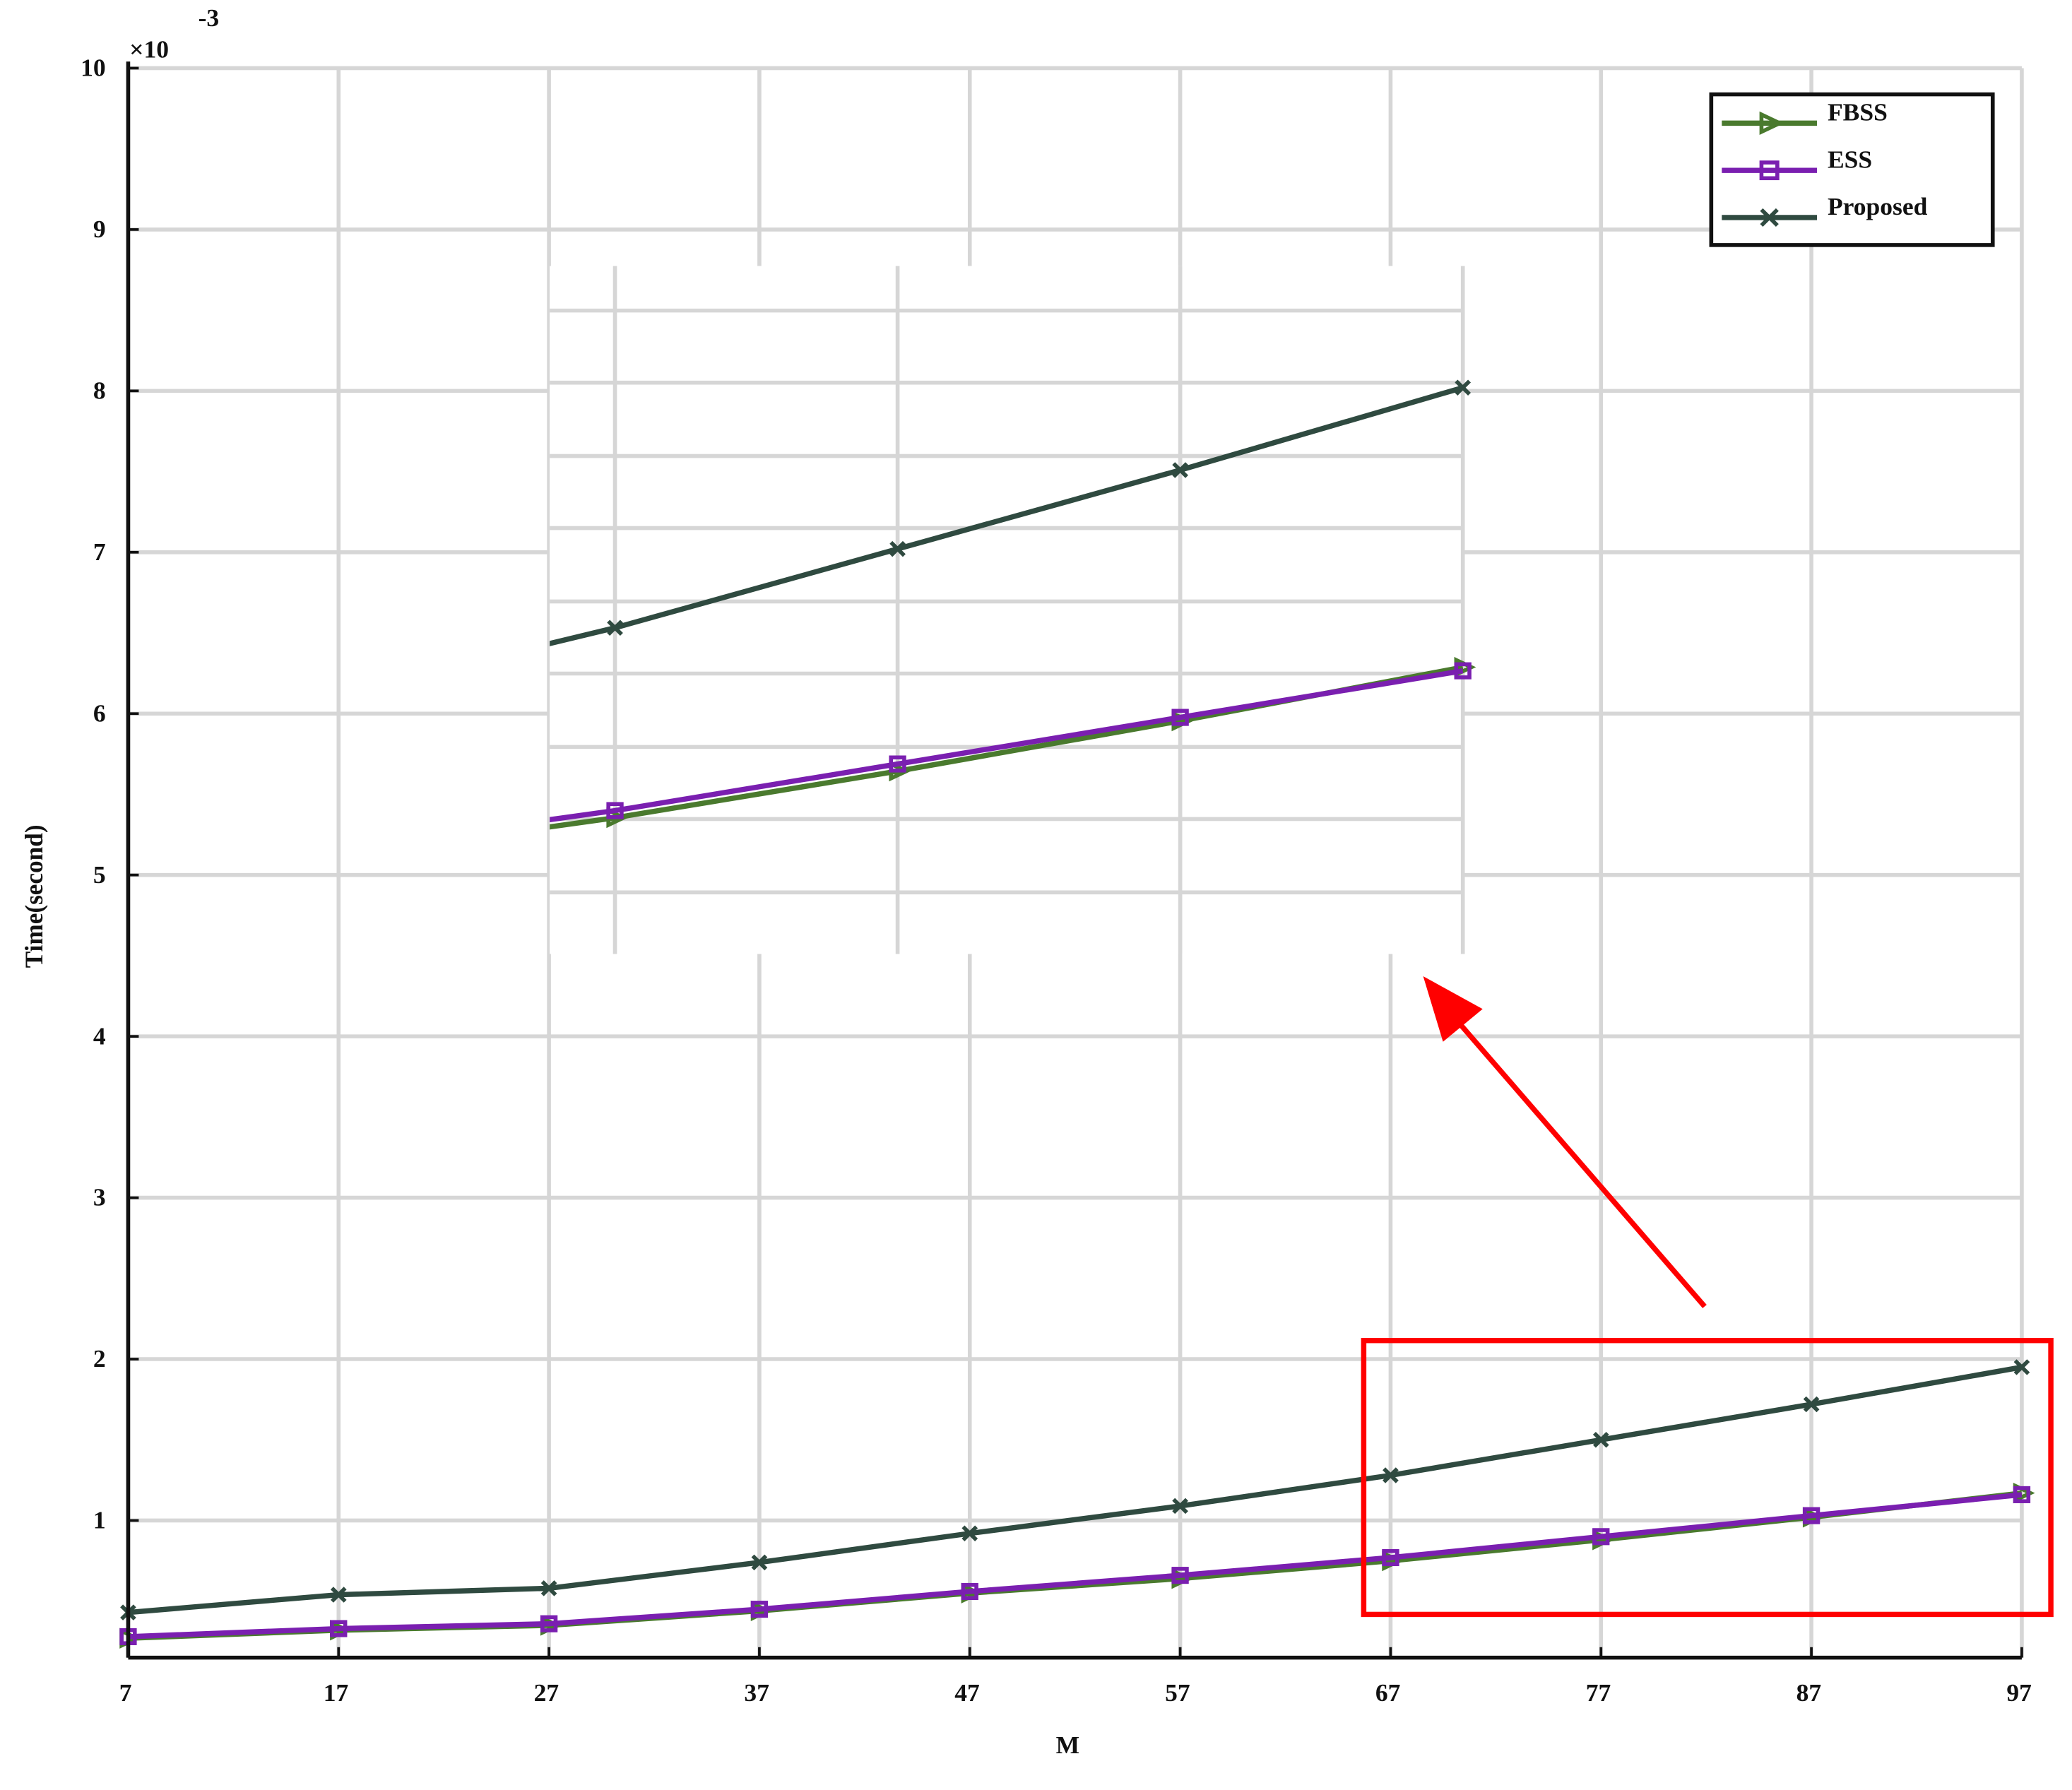 The image size is (2072, 1790). What do you see at coordinates (99, 1197) in the screenshot?
I see `y-tick-label: 3` at bounding box center [99, 1197].